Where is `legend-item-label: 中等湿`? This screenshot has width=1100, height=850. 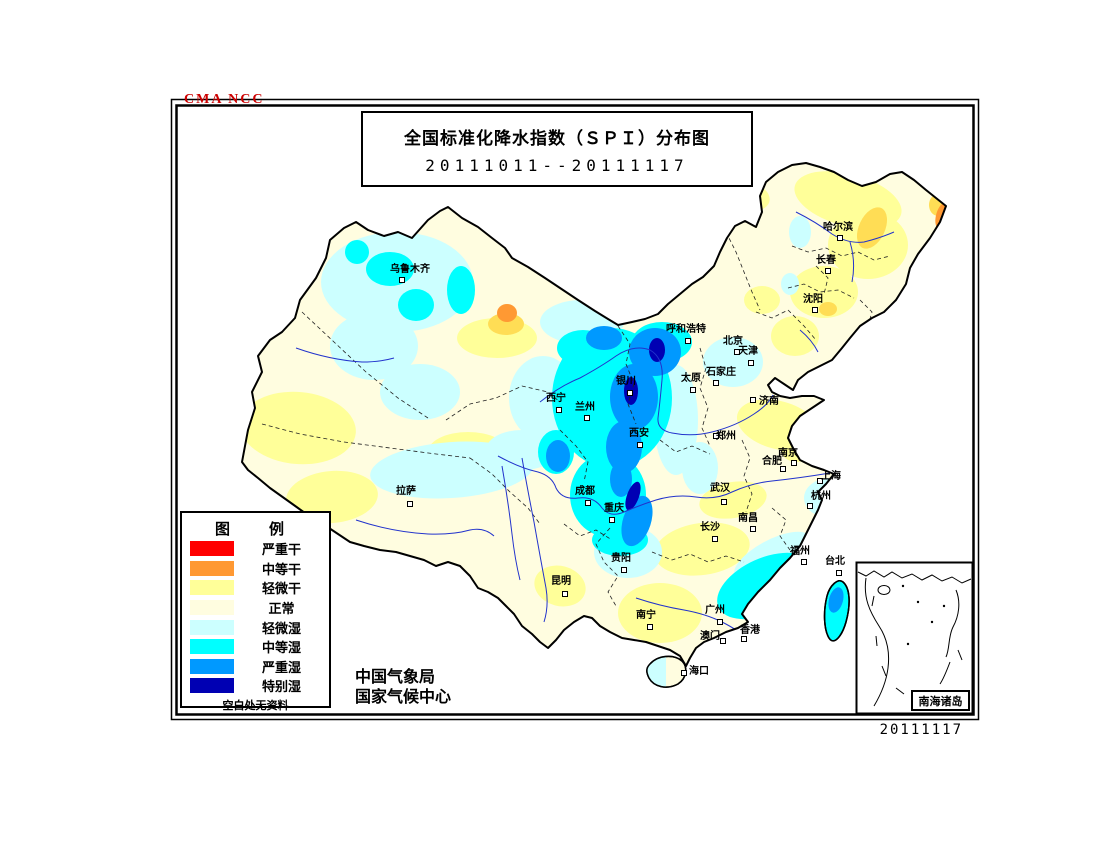
legend-item-label: 中等湿 is located at coordinates (281, 648).